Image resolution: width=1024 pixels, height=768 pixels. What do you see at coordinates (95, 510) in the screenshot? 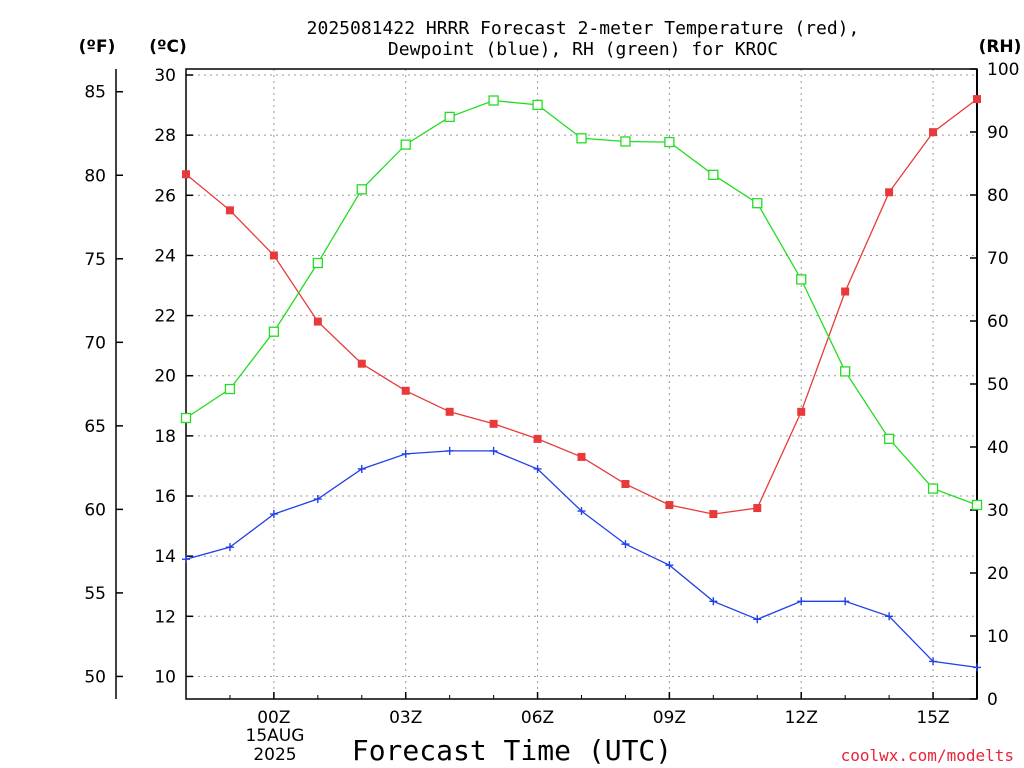
I see `fahrenheit-tick-label: 60` at bounding box center [95, 510].